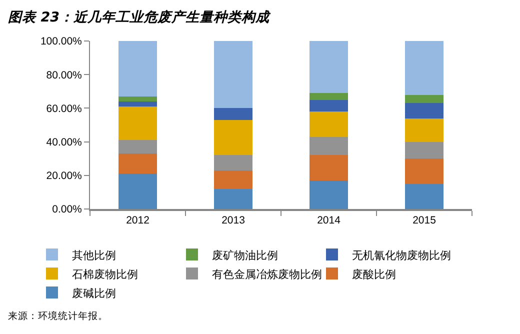 The width and height of the screenshot is (520, 334). Describe the element at coordinates (234, 220) in the screenshot. I see `x-tick-label: 2013` at that location.